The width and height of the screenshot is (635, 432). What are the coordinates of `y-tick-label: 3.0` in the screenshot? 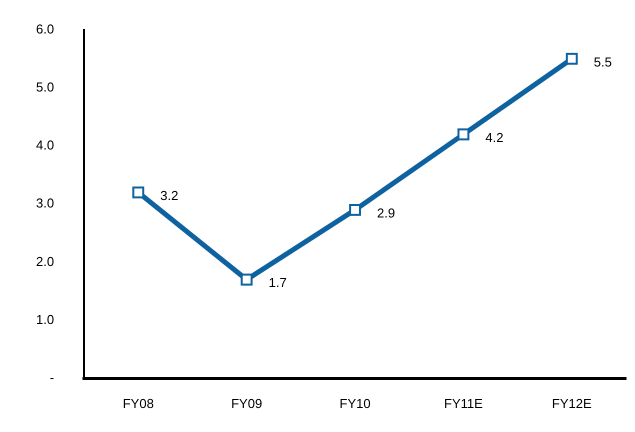 It's located at (45, 203).